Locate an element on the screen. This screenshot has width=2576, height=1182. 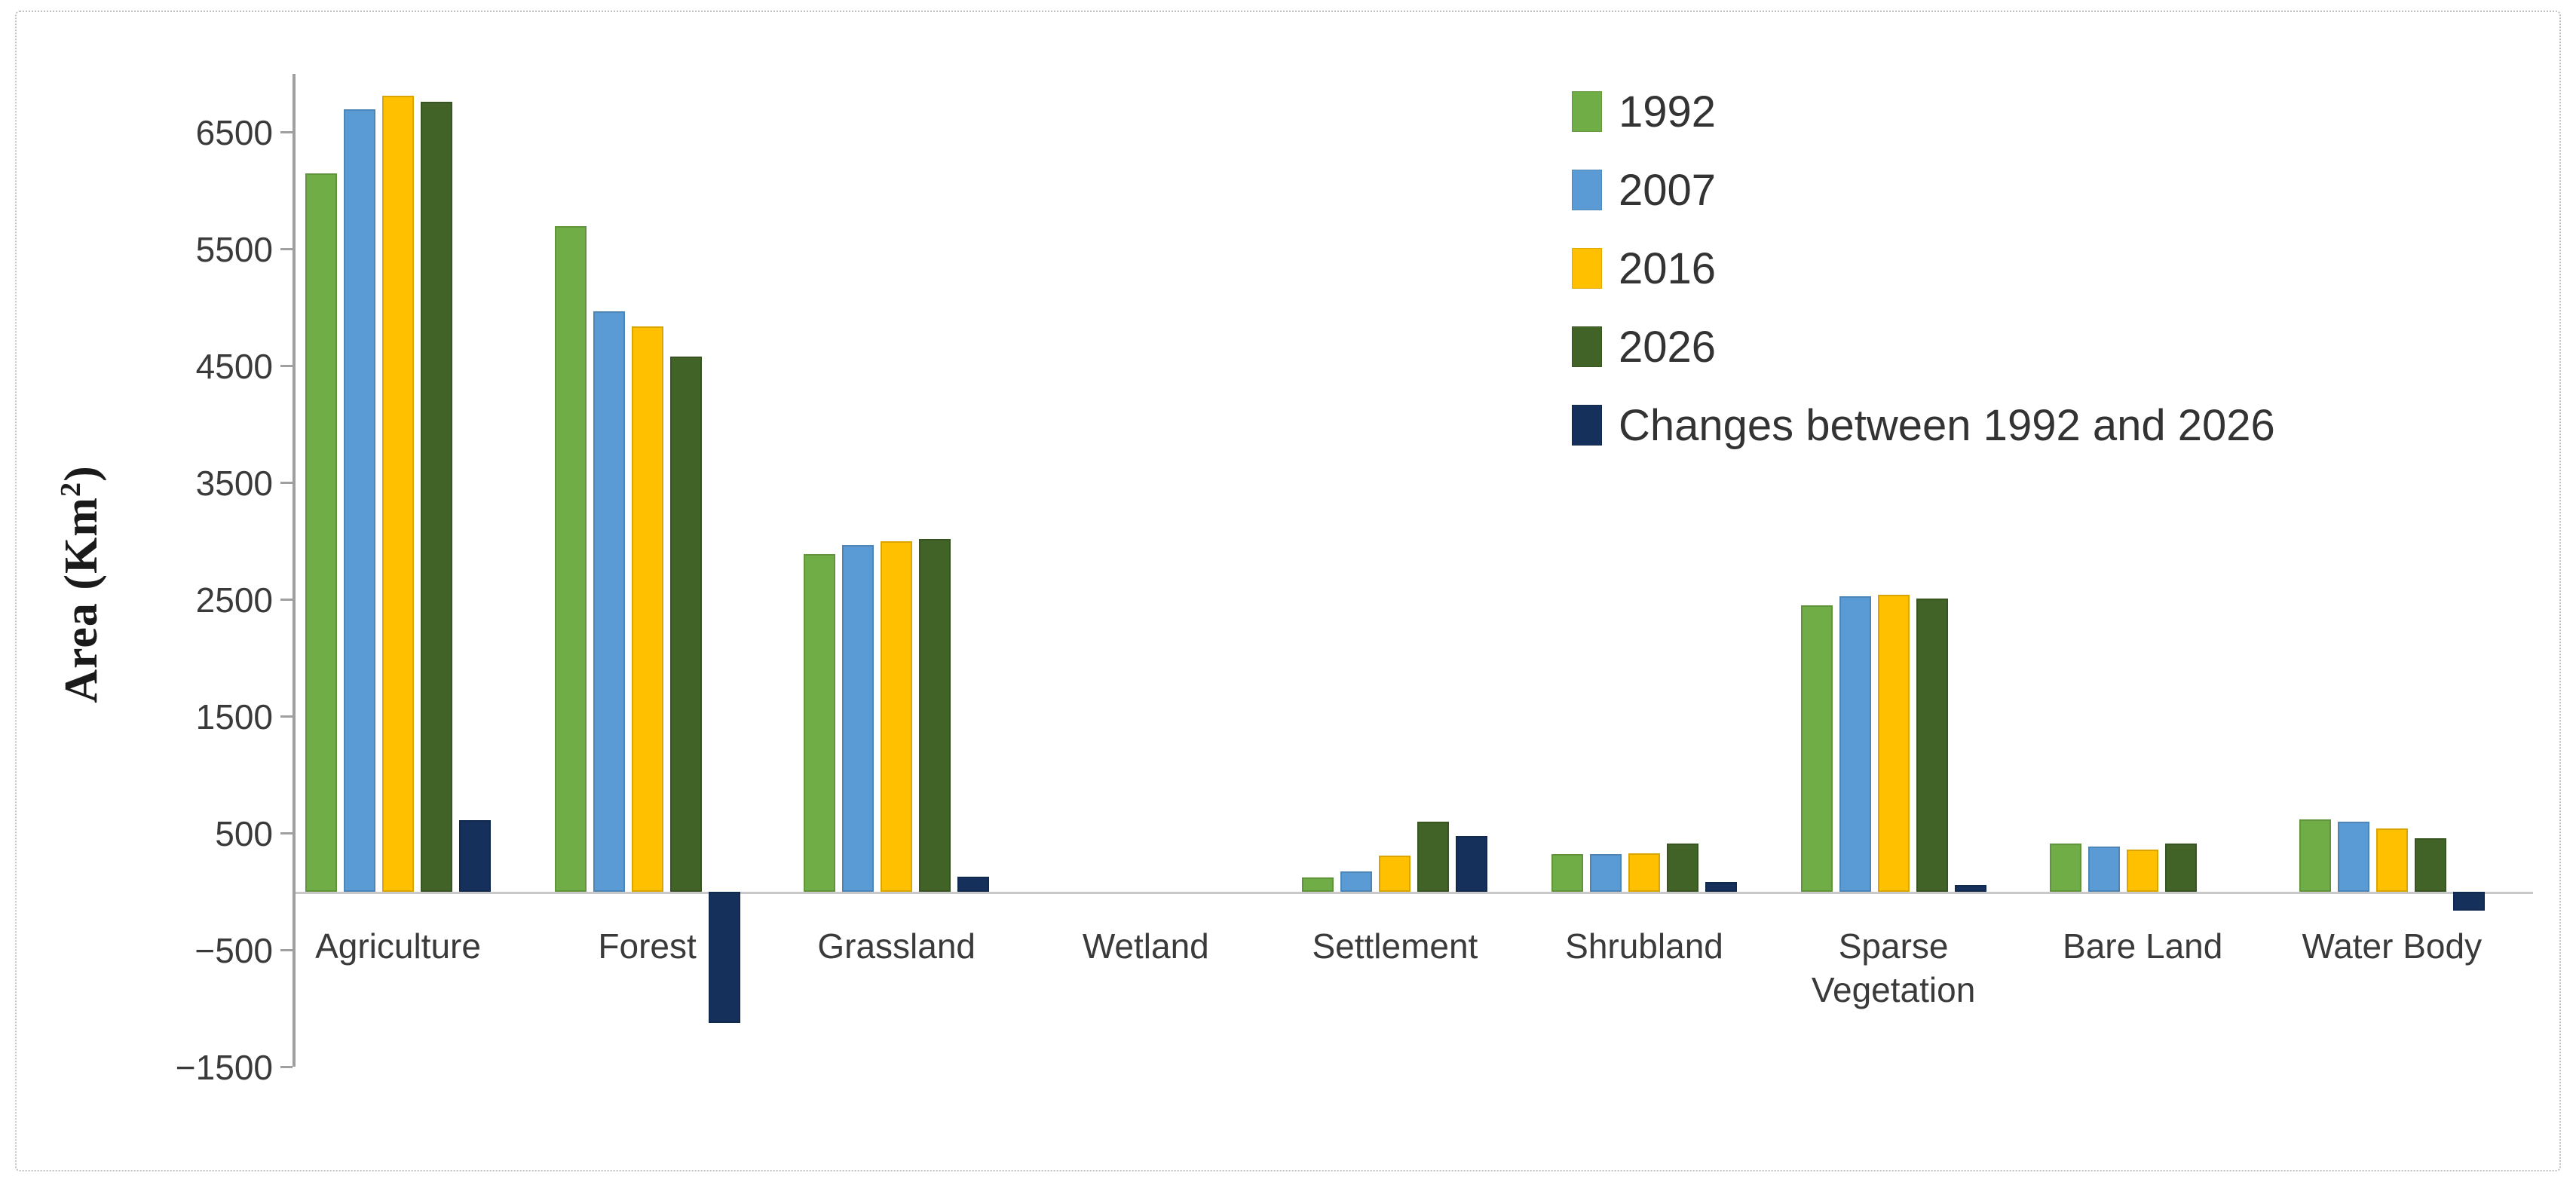
bar-2007-shrubland is located at coordinates (1606, 872).